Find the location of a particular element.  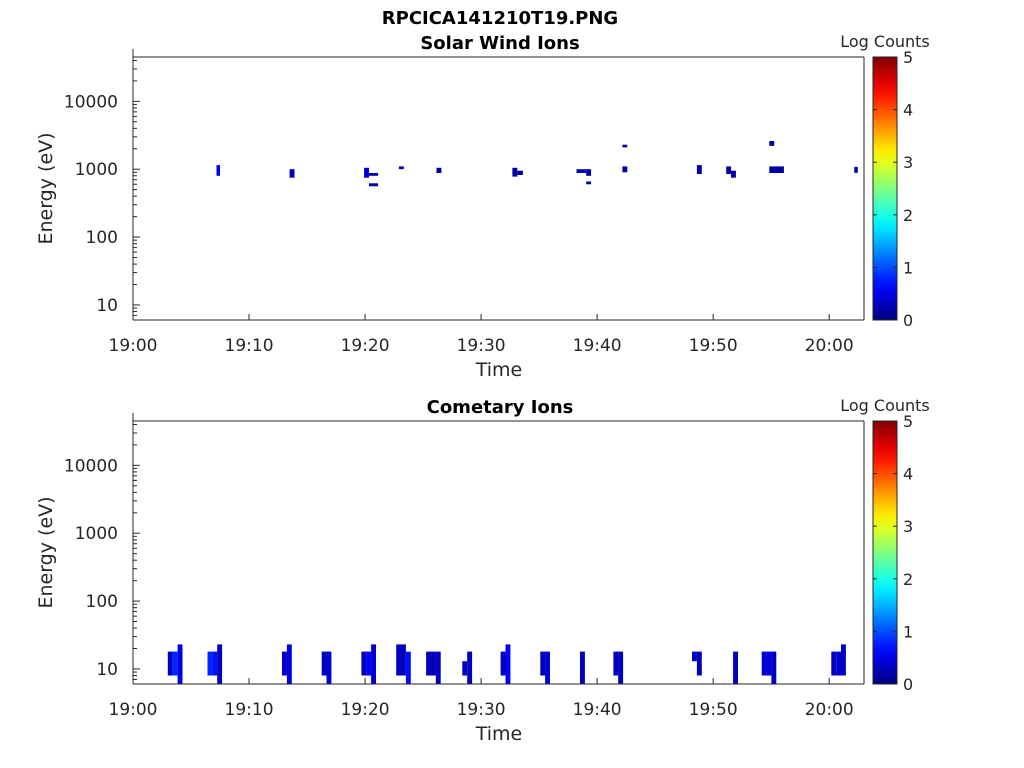

figure-title: RPCICA141210T19.PNG is located at coordinates (500, 18).